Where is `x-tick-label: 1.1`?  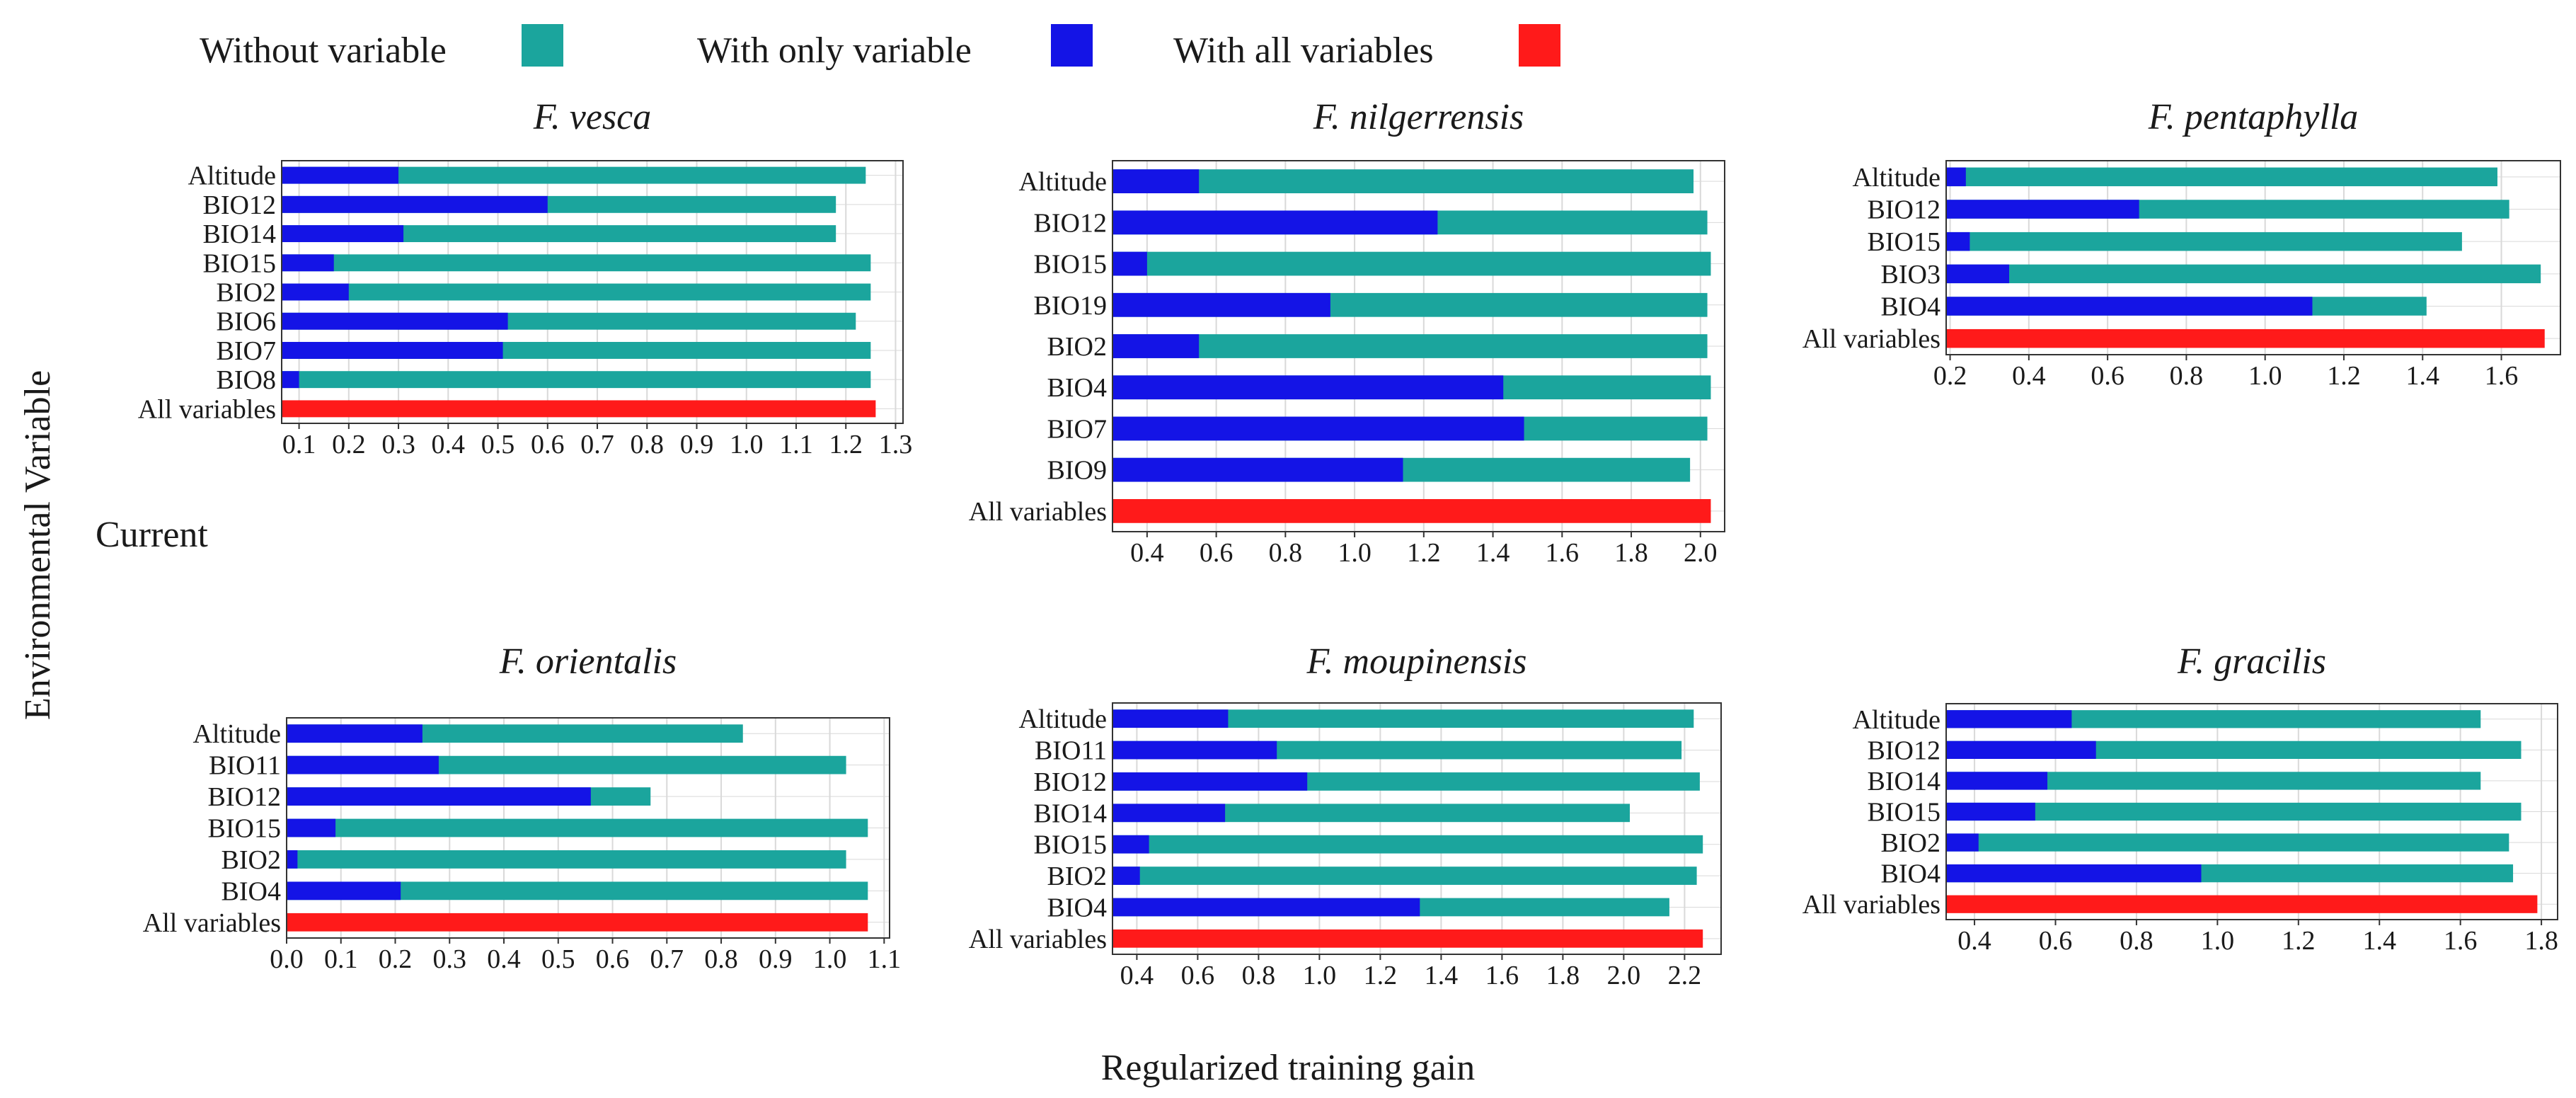
x-tick-label: 1.1 is located at coordinates (885, 959).